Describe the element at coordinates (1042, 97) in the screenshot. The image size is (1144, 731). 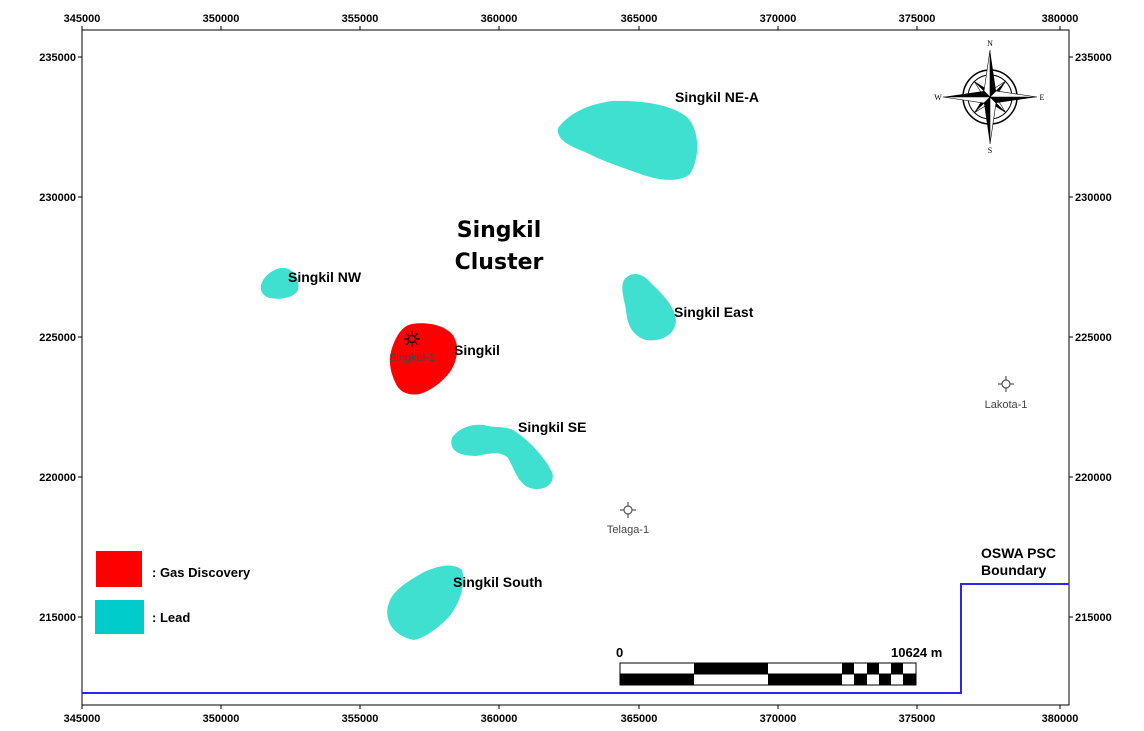
I see `compass-e: E` at that location.